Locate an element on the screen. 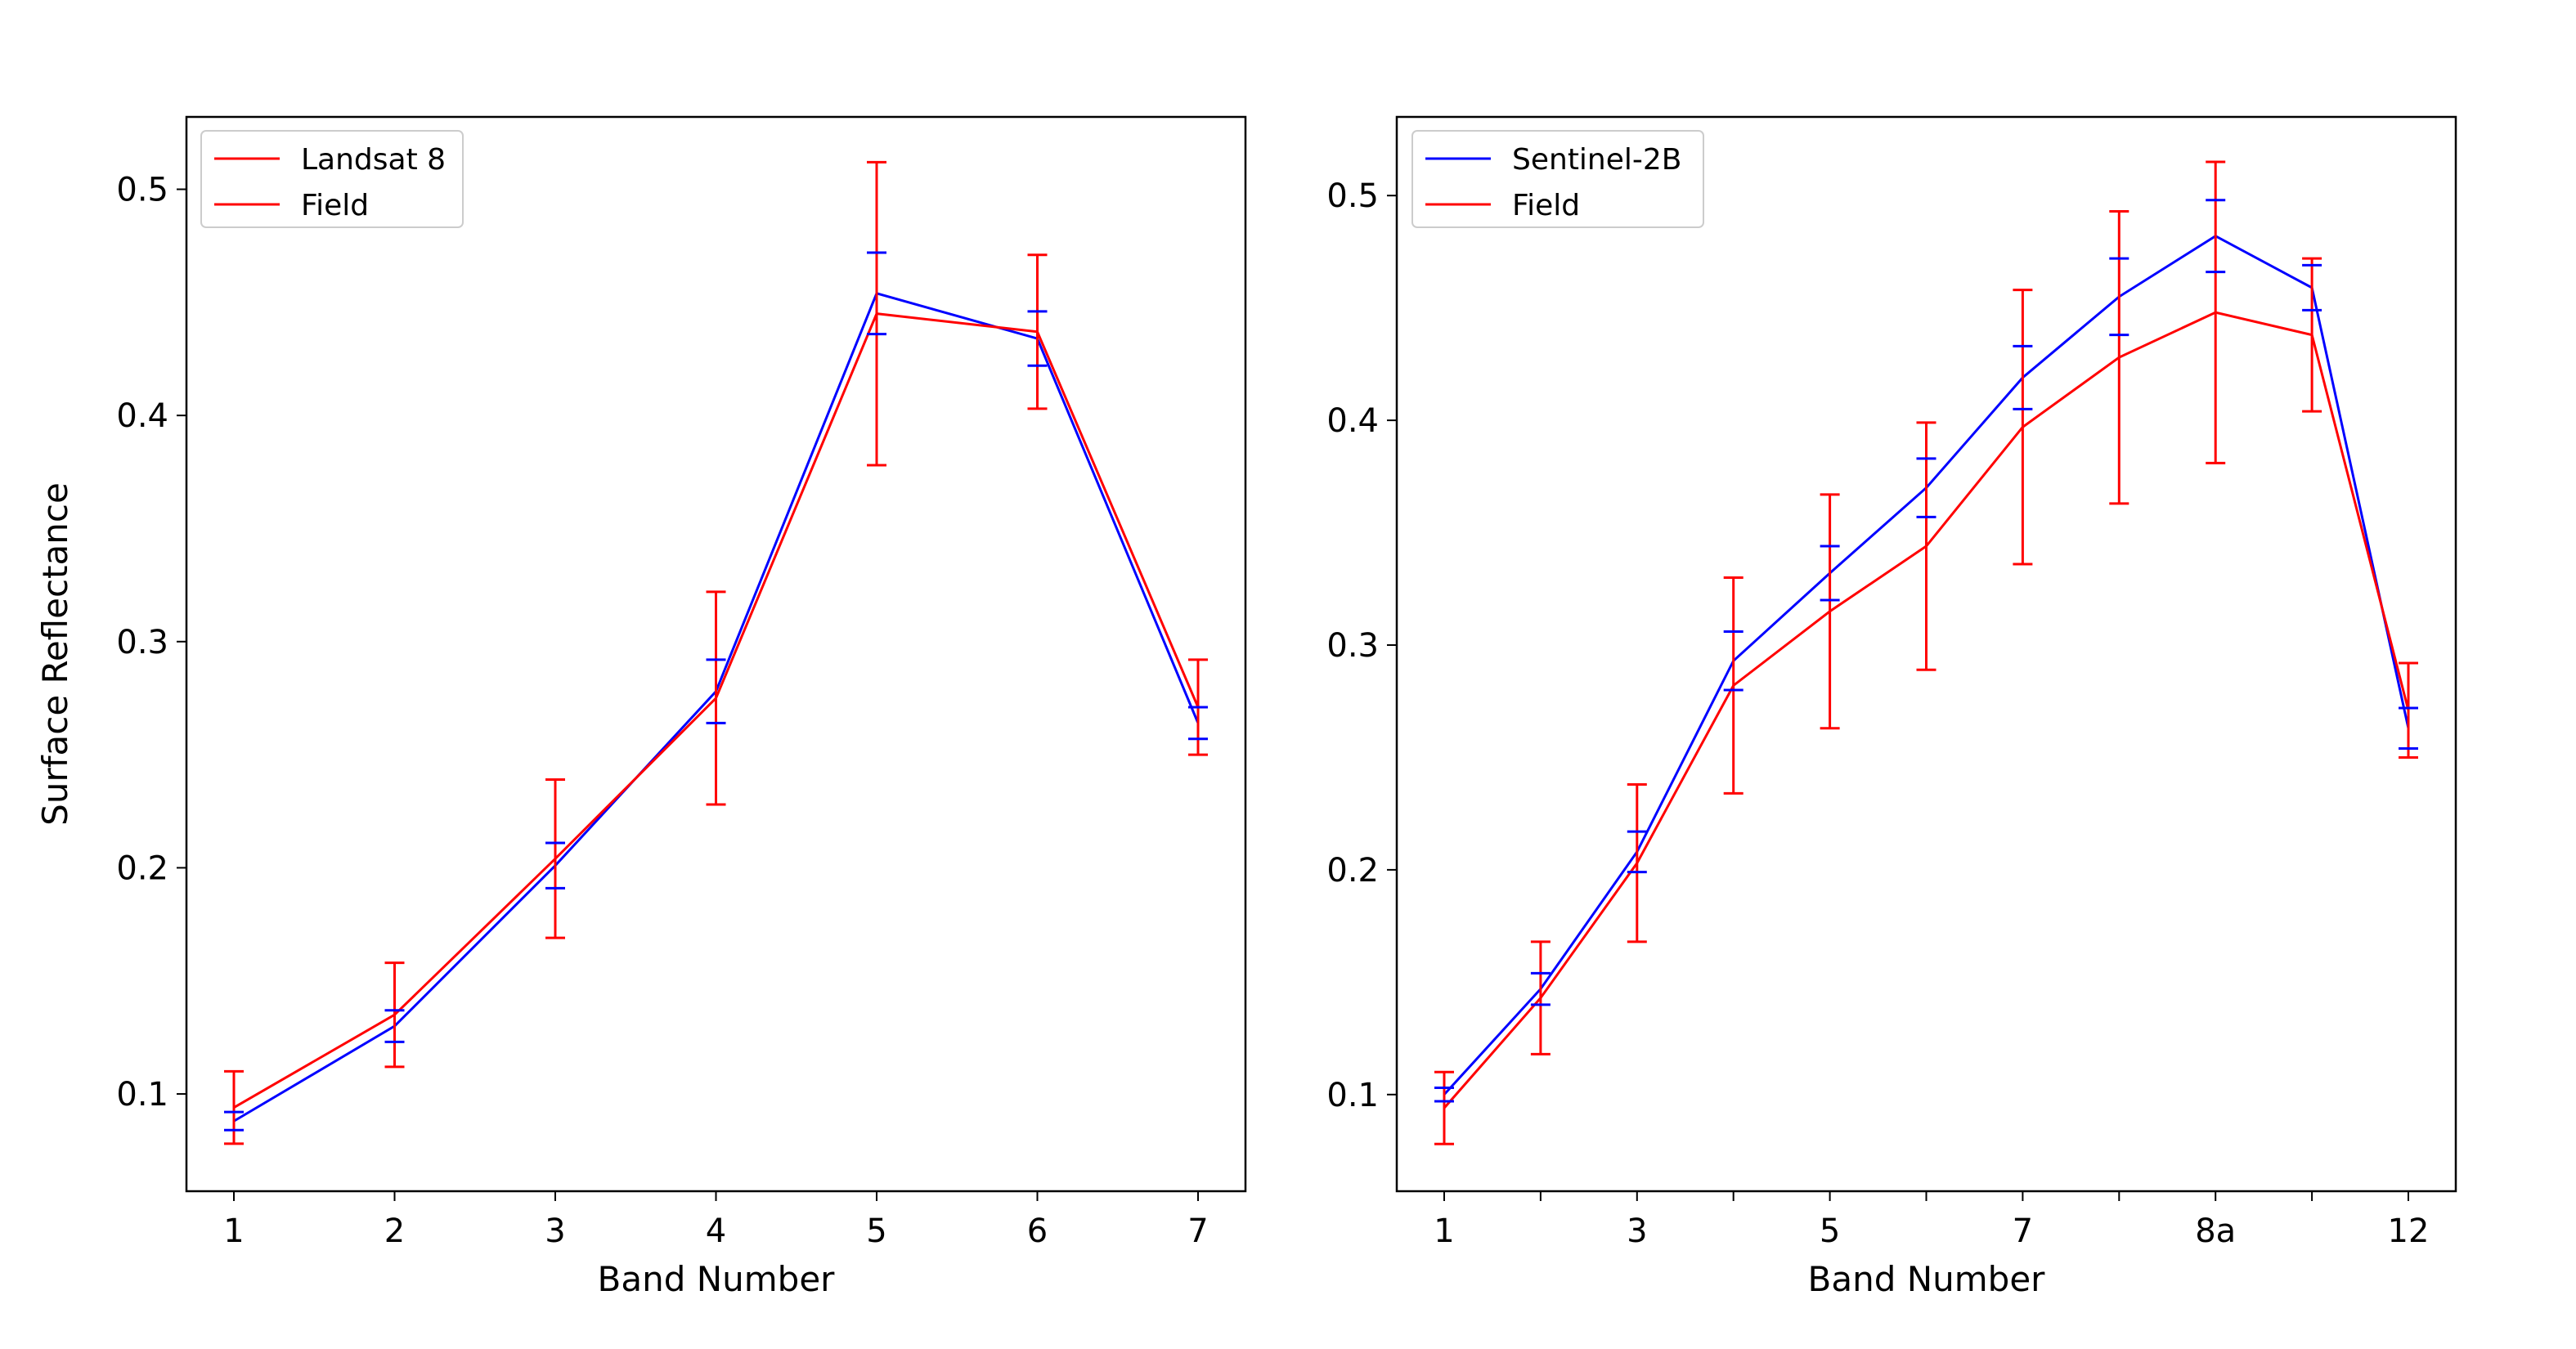 The height and width of the screenshot is (1349, 2576). legend-label: Sentinel-2B is located at coordinates (1597, 160).